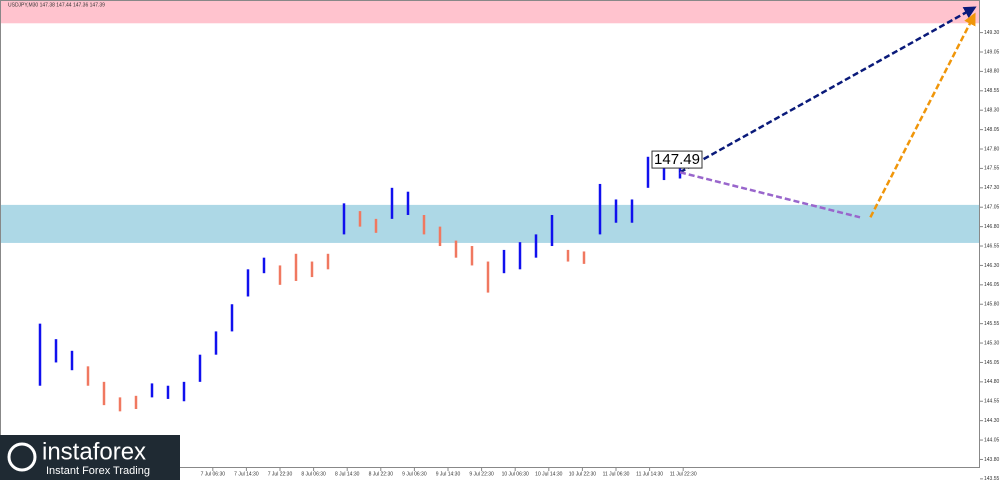  Describe the element at coordinates (649, 474) in the screenshot. I see `x-tick-label: 11 Jul 14:30` at that location.